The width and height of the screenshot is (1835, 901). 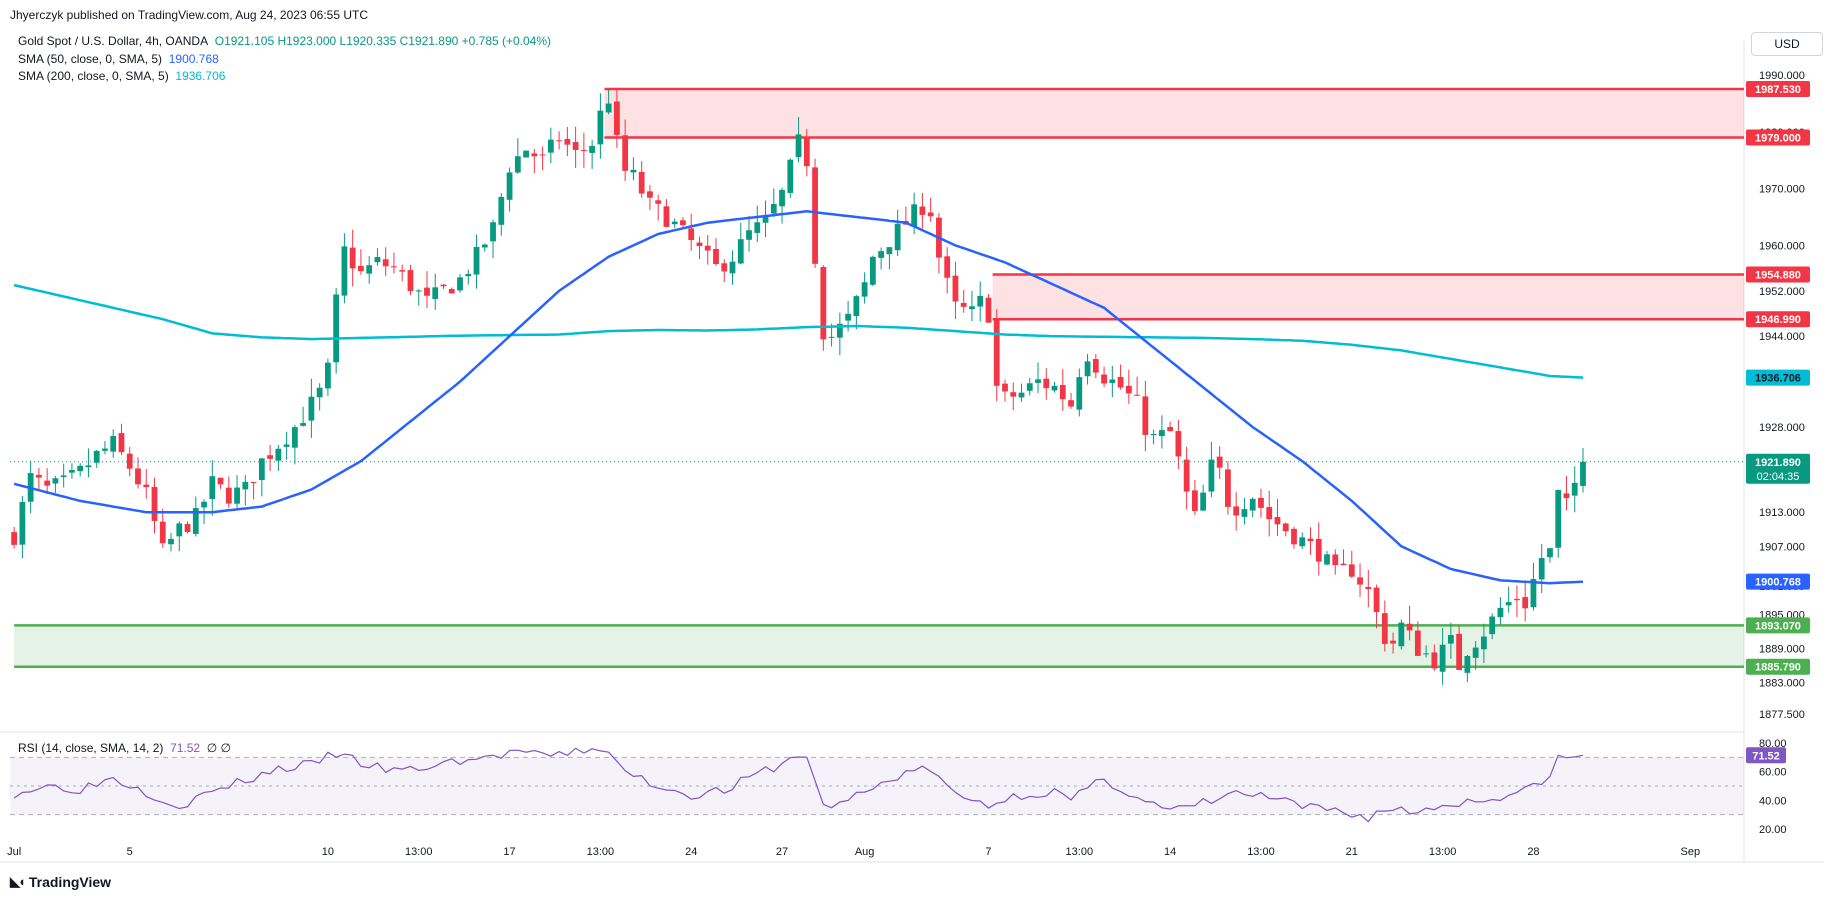 I want to click on sma200-legend: SMA (200, close, 0, SMA, 5) 1936.706, so click(x=121, y=76).